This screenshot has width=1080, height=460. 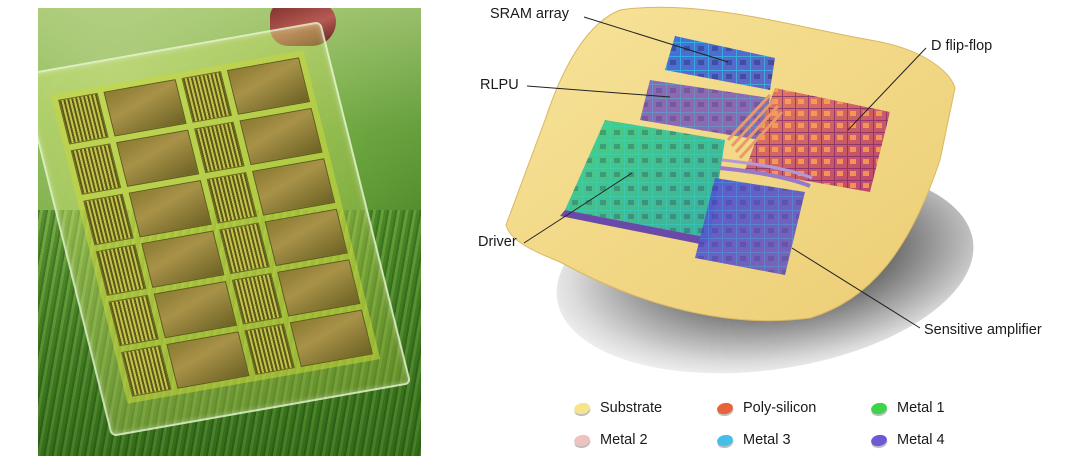 I want to click on label-rlpu: RLPU, so click(x=499, y=85).